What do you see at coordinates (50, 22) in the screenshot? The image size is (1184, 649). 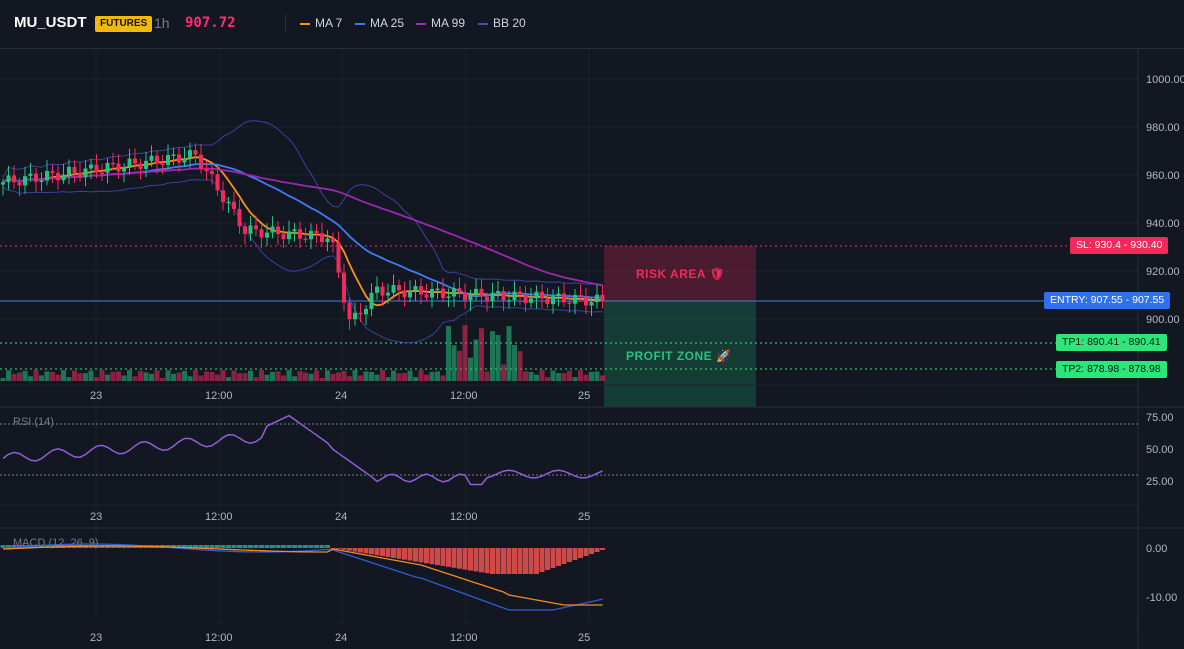 I see `symbol-name: MU_USDT` at bounding box center [50, 22].